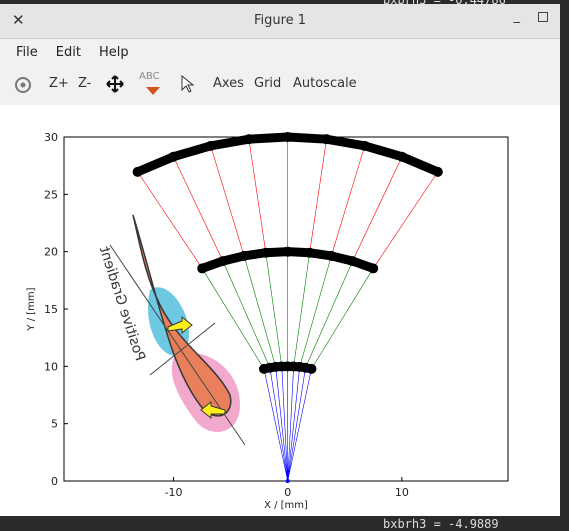 This screenshot has height=531, width=569. I want to click on zoom-in-tool: Z+, so click(59, 83).